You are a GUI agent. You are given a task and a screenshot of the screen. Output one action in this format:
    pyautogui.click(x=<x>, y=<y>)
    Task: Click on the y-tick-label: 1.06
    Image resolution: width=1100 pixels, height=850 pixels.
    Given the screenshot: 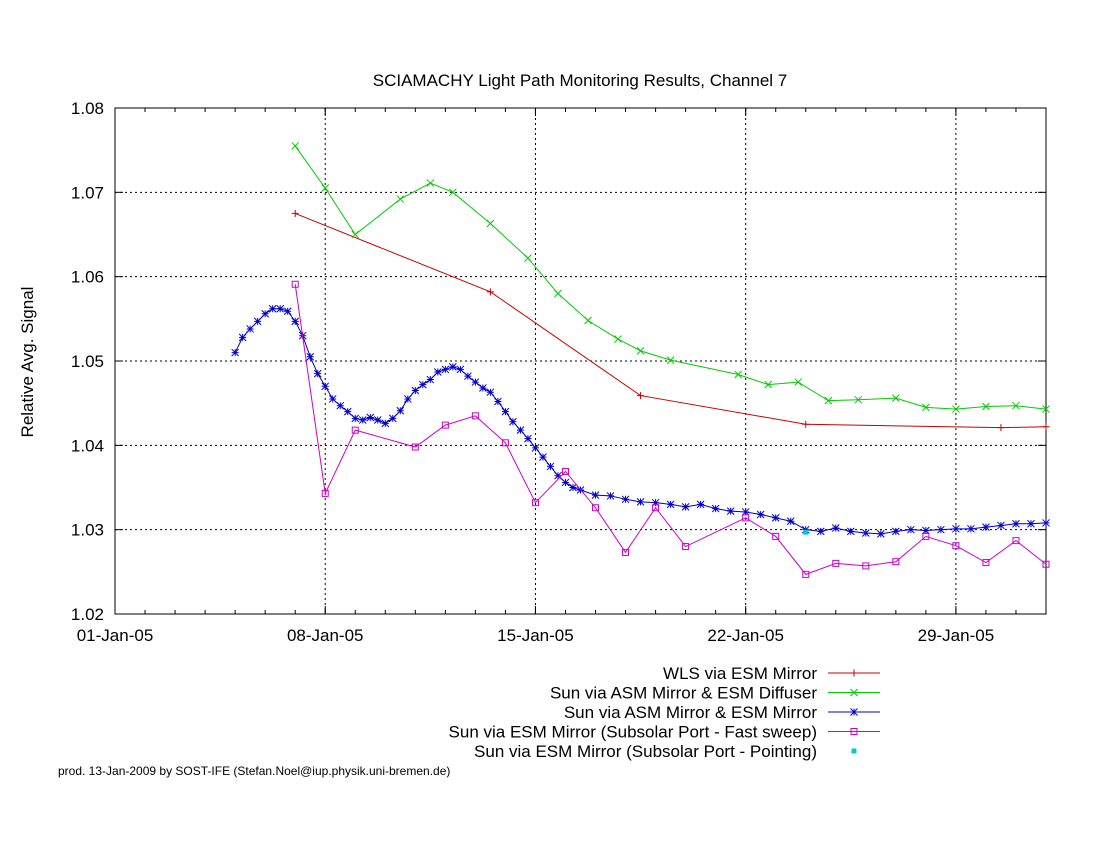 What is the action you would take?
    pyautogui.click(x=87, y=277)
    